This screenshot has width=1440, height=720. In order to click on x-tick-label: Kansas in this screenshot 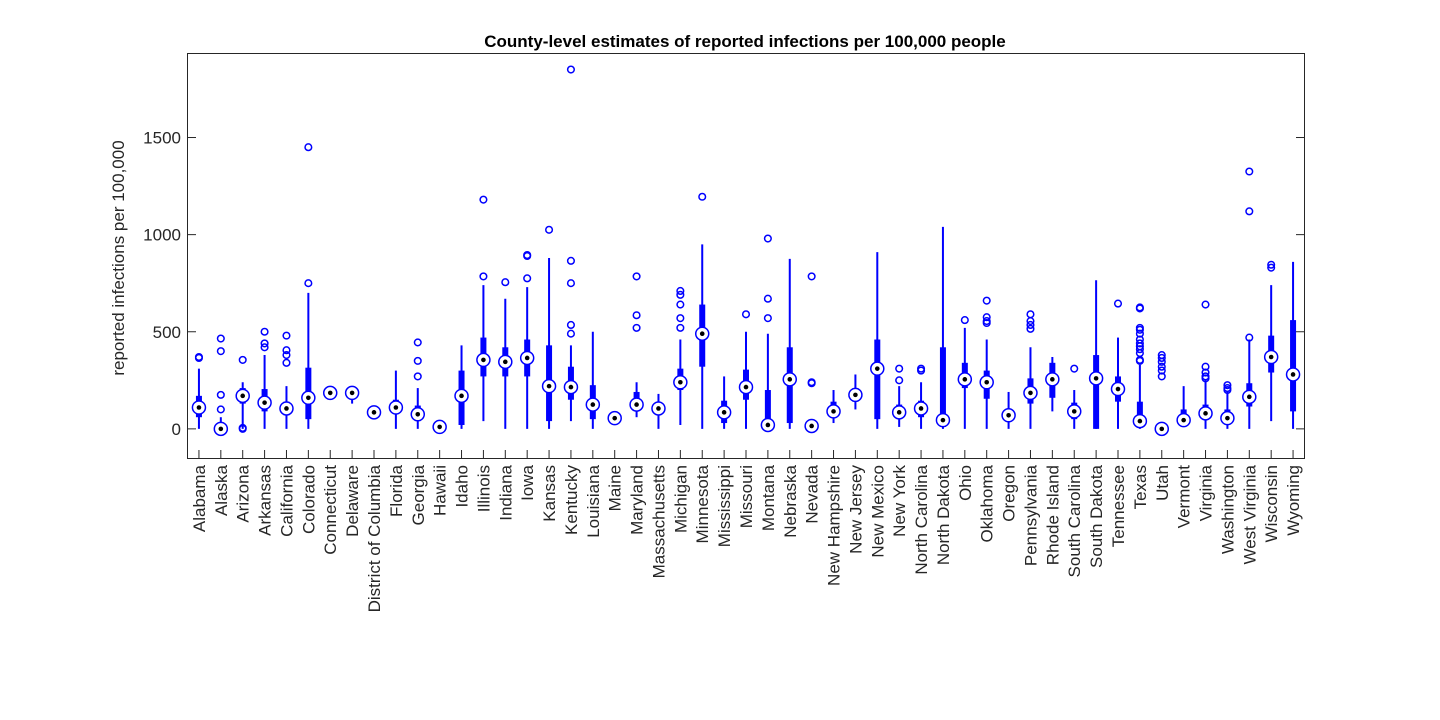, I will do `click(549, 493)`.